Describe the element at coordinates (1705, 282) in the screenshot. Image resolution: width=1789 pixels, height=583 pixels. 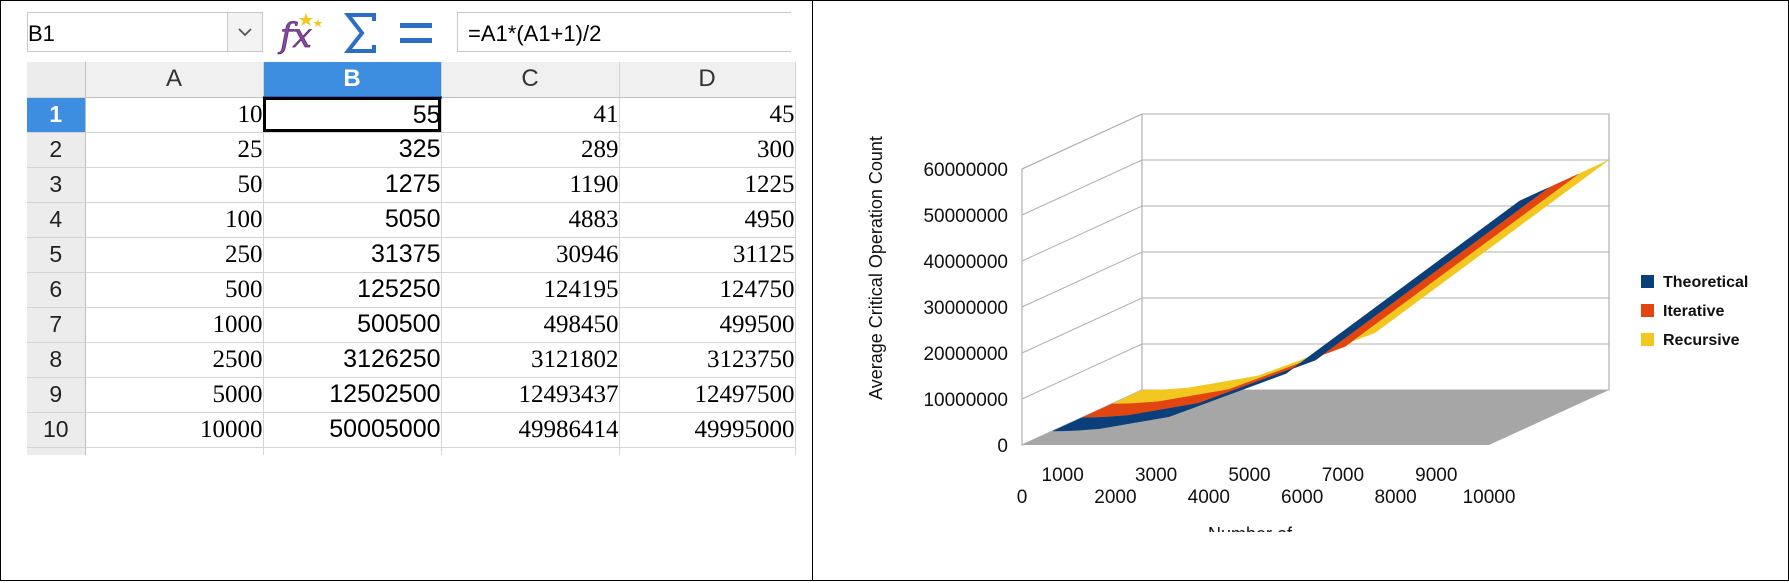
I see `legend-label-theoretical: Theoretical` at that location.